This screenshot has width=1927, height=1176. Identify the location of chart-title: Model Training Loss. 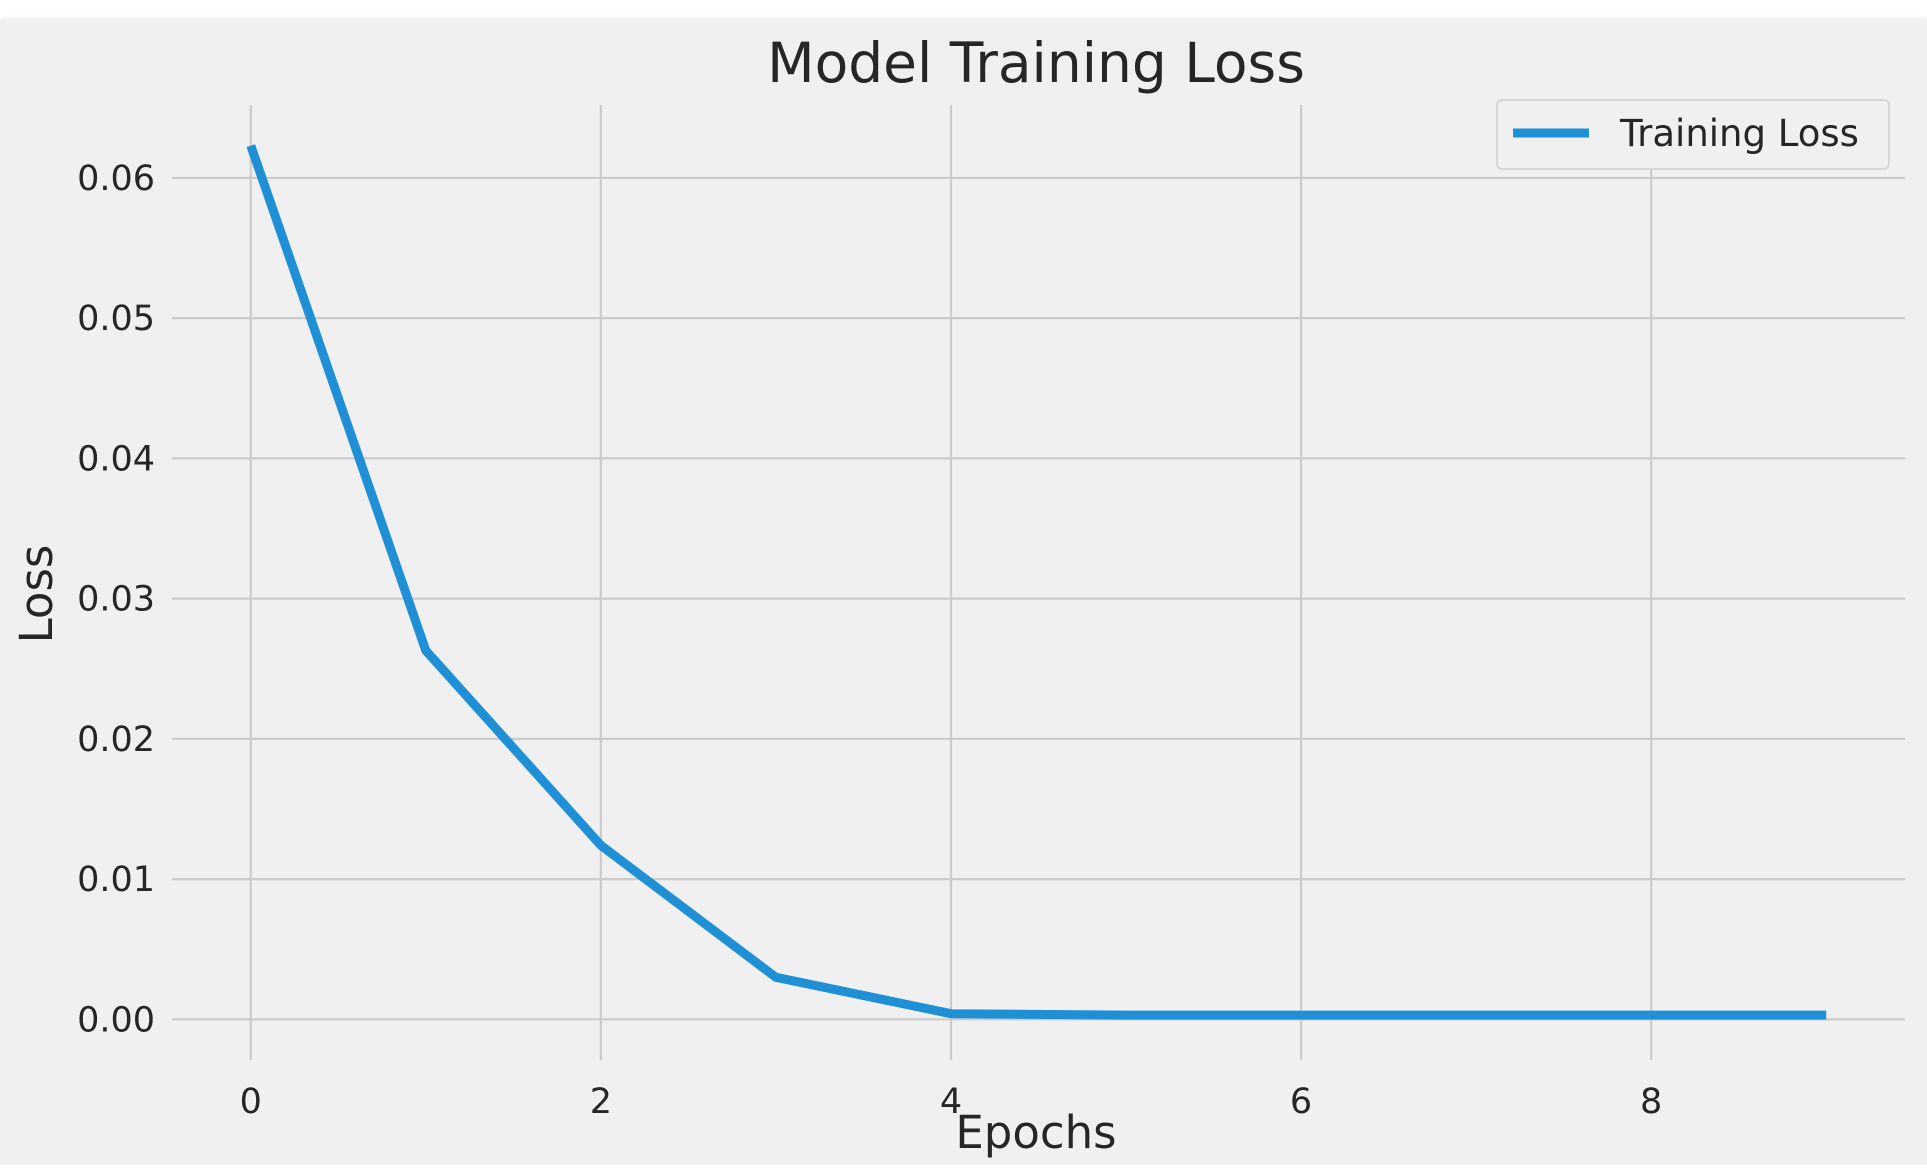
(1036, 63).